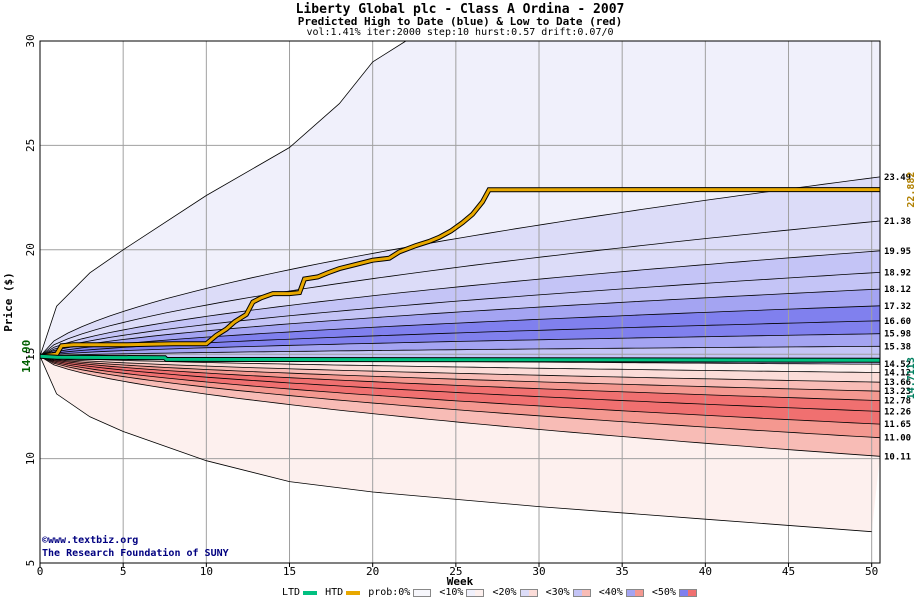 The width and height of the screenshot is (920, 600). I want to click on legend-htd-label: HTD, so click(334, 592).